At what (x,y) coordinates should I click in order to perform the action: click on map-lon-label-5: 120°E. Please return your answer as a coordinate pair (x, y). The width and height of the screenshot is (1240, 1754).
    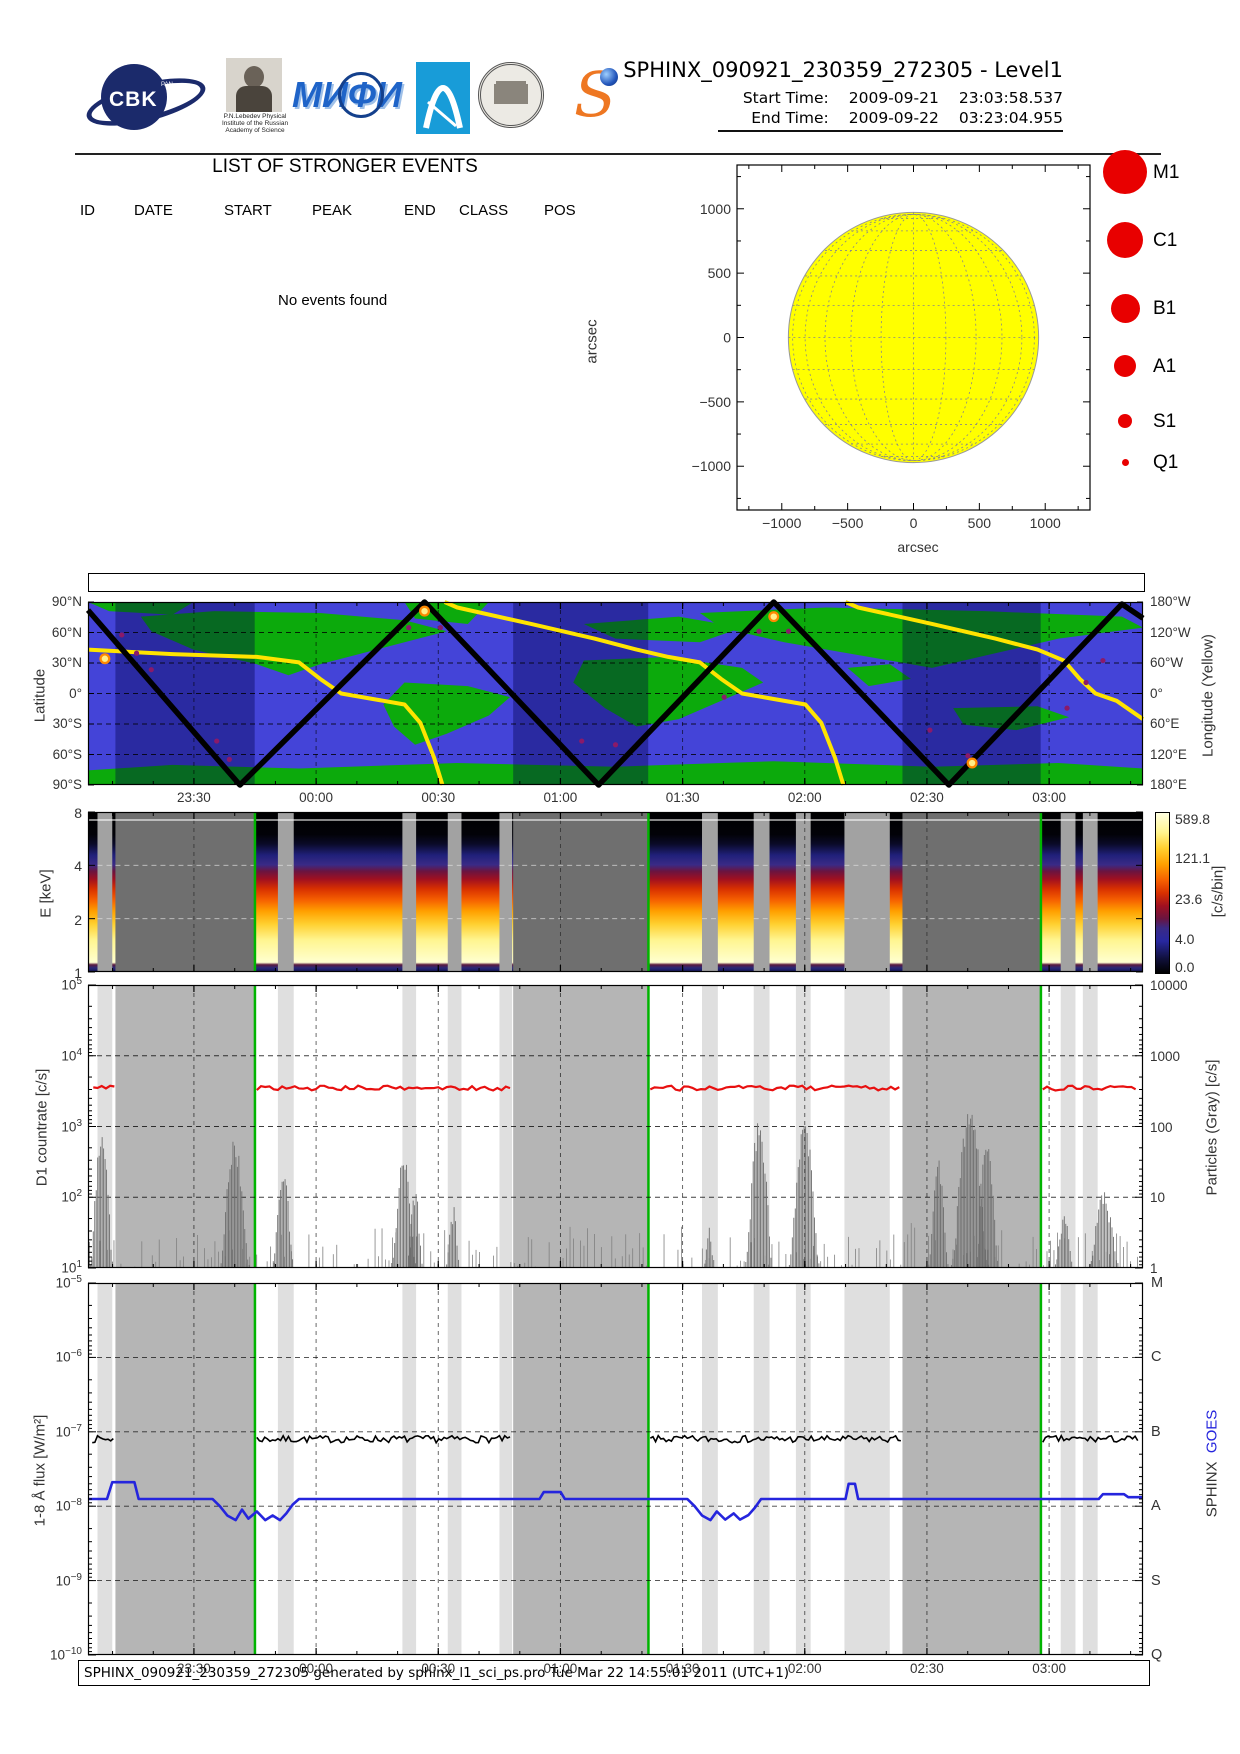
    Looking at the image, I should click on (1168, 754).